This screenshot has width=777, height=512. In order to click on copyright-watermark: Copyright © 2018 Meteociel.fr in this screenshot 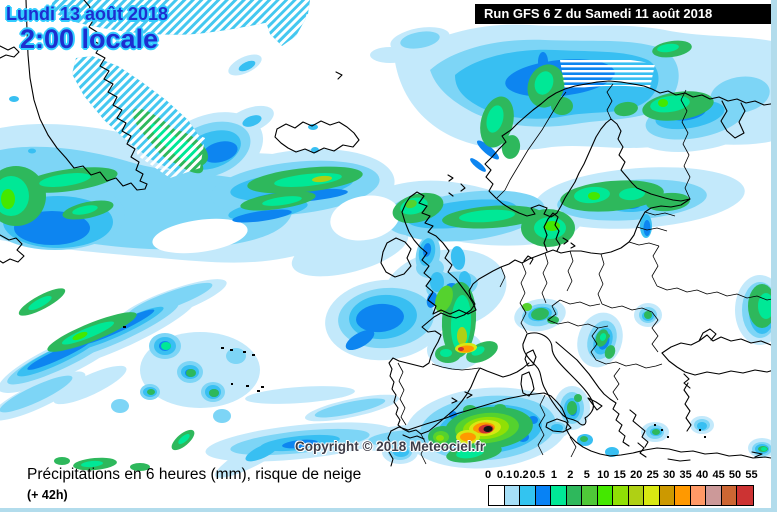, I will do `click(390, 446)`.